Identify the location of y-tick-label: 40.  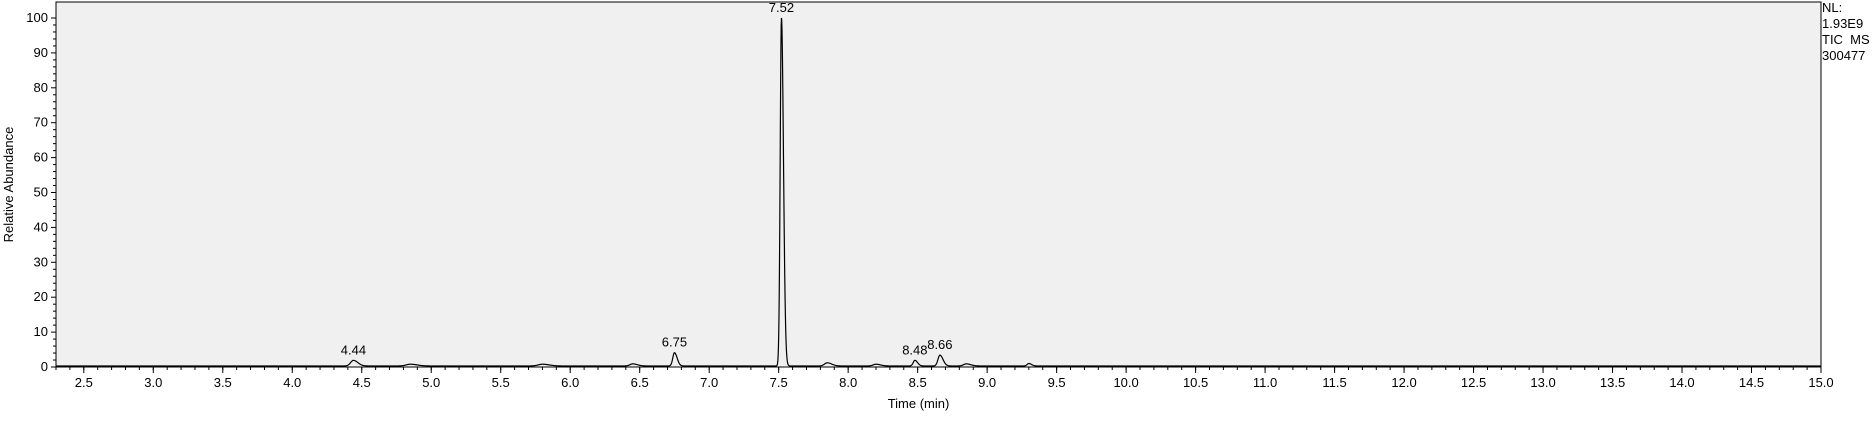
(41, 226).